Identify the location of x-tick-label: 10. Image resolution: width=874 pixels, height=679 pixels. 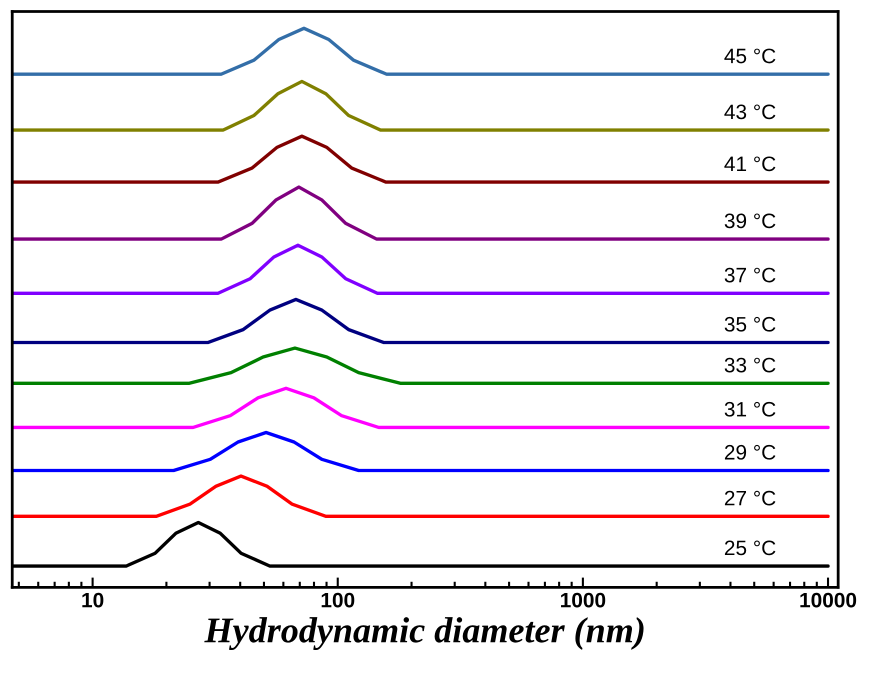
(93, 600).